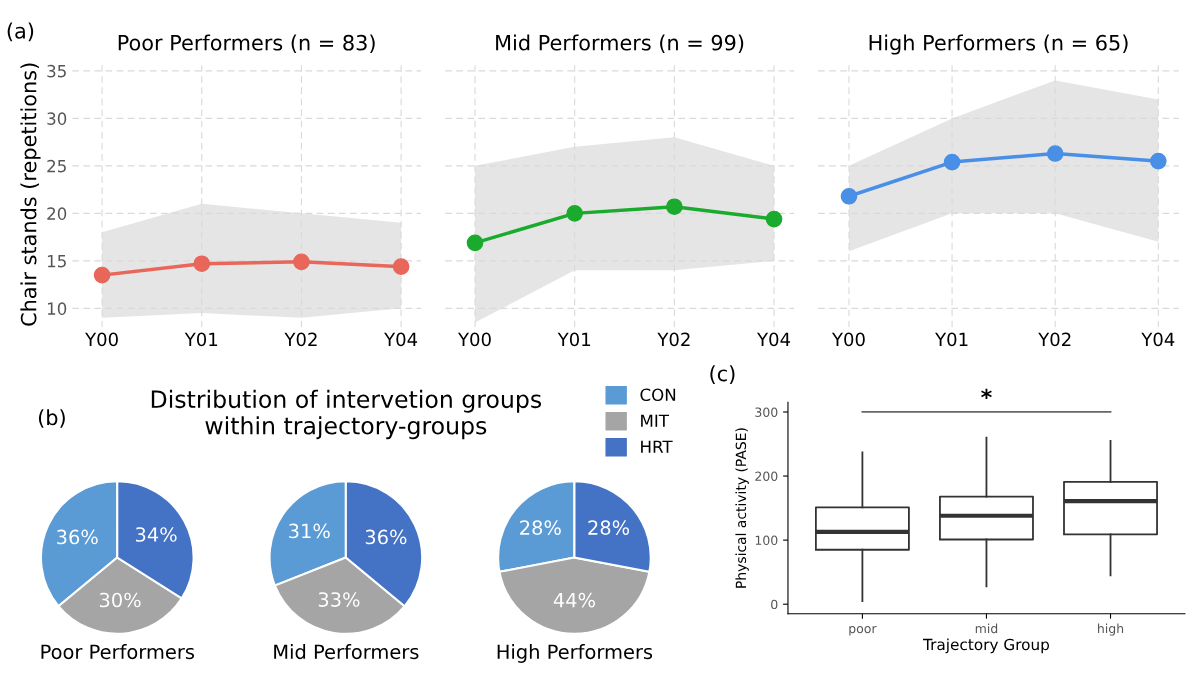 Image resolution: width=1203 pixels, height=682 pixels. I want to click on data-label: 33%, so click(339, 599).